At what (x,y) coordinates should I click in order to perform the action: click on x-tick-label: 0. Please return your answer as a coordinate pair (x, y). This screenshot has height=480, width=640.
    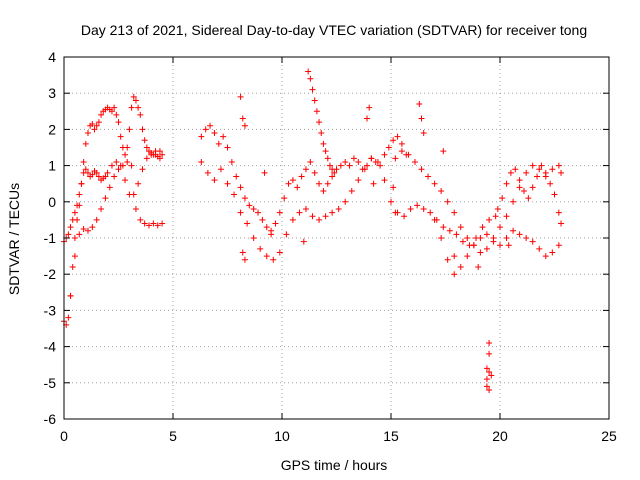
    Looking at the image, I should click on (64, 436).